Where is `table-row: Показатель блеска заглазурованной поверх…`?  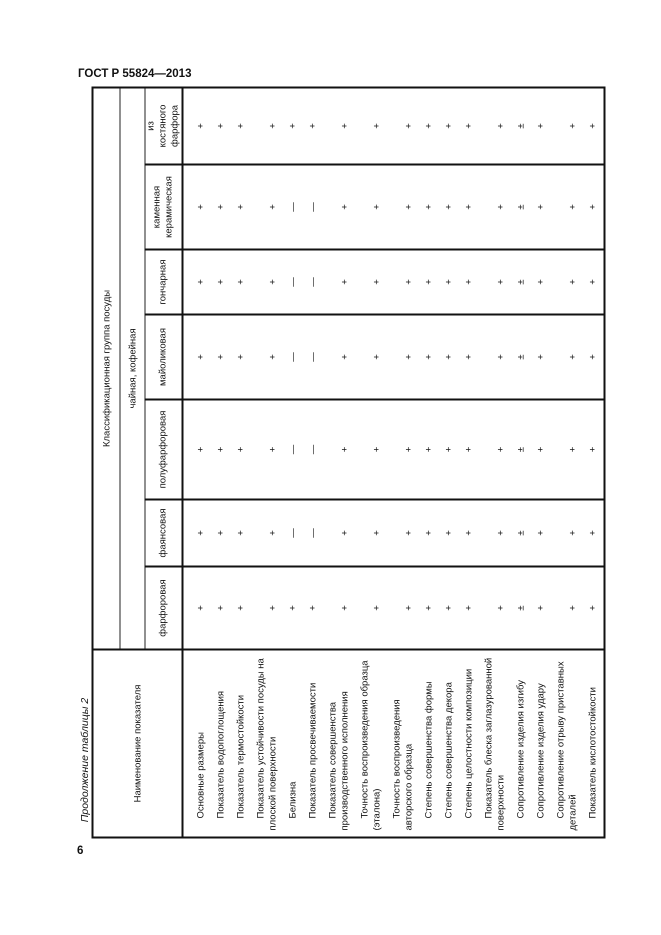
table-row: Показатель блеска заглазурованной поверх… is located at coordinates (495, 462).